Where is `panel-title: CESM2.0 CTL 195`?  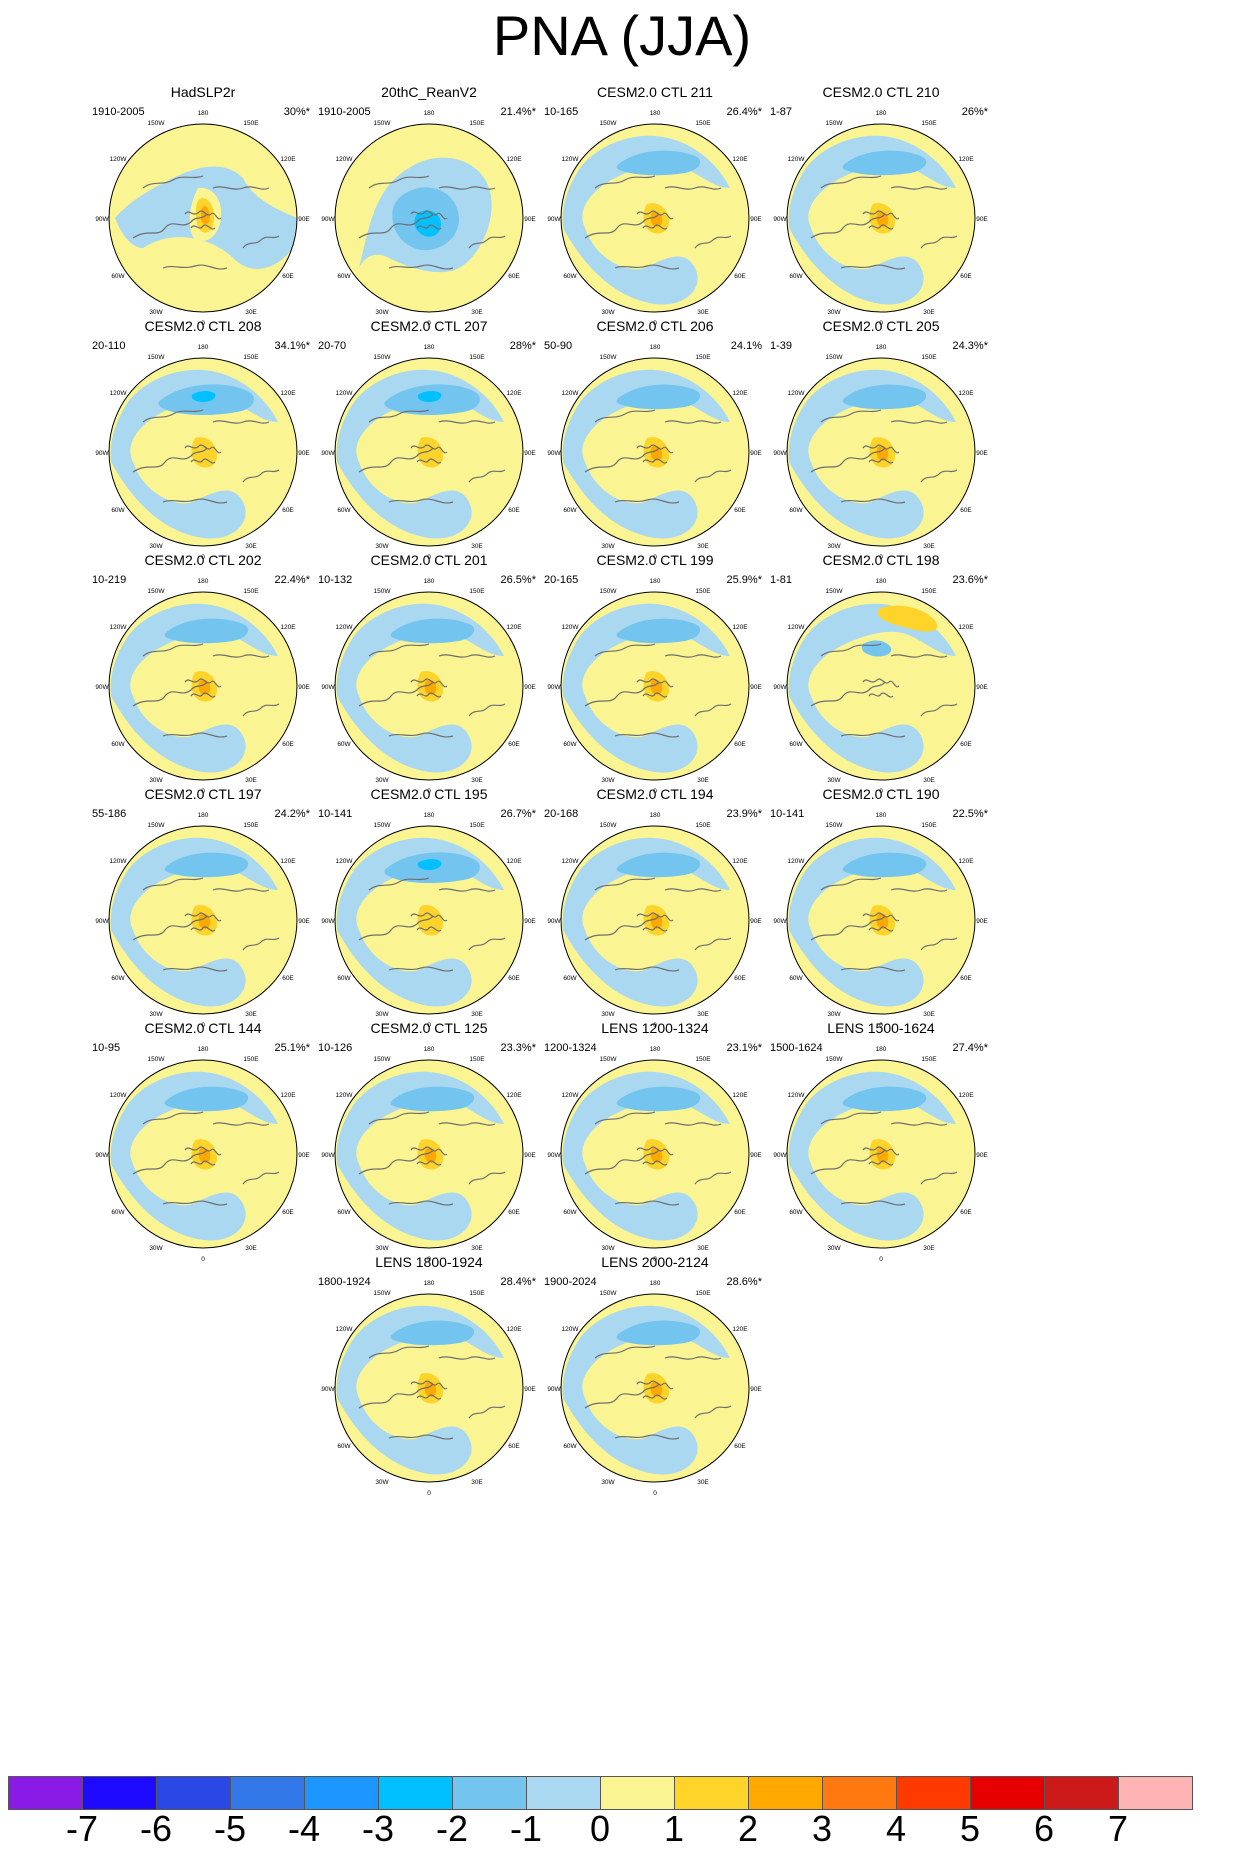 panel-title: CESM2.0 CTL 195 is located at coordinates (429, 794).